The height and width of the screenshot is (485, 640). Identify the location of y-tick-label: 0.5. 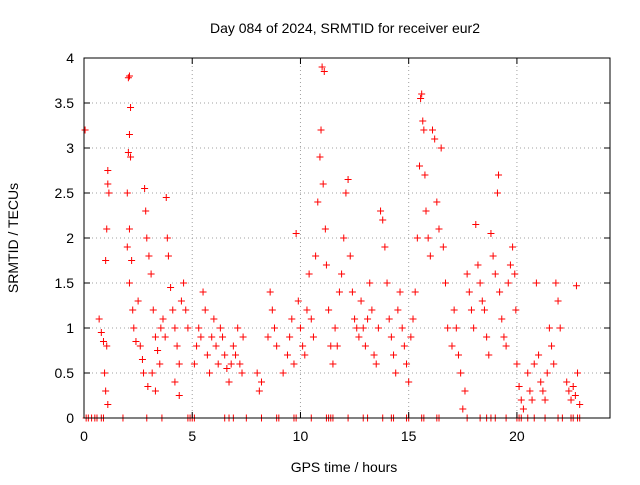
(65, 373).